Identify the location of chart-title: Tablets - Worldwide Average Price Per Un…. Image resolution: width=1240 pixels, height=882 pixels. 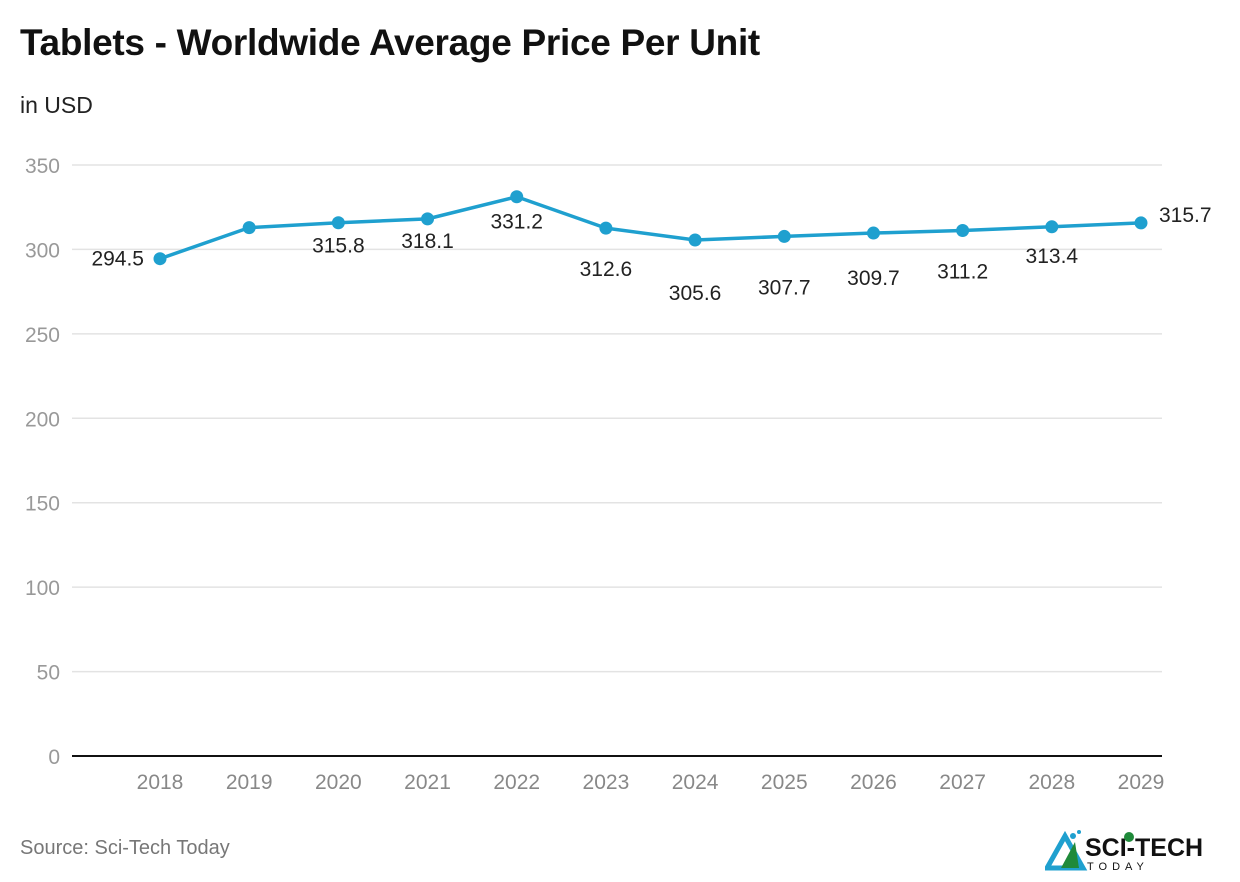
(390, 42).